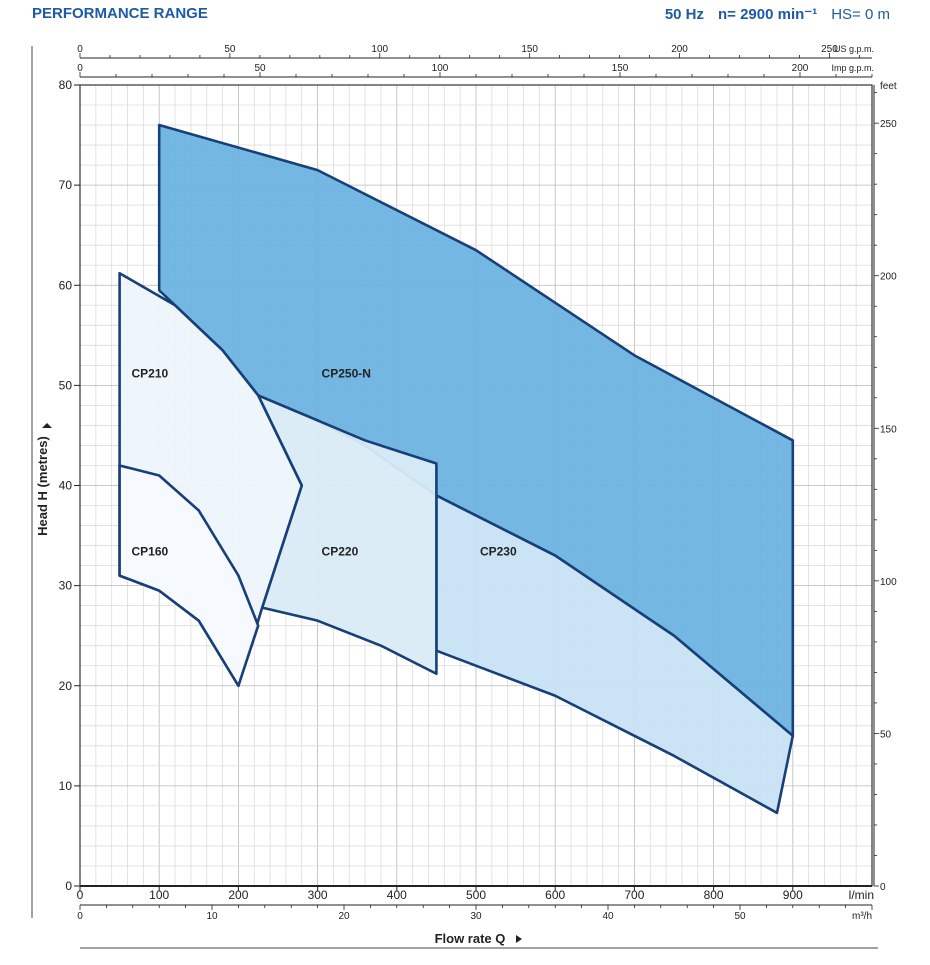 The image size is (930, 965). Describe the element at coordinates (260, 68) in the screenshot. I see `imp-gpm-tick-label: 50` at that location.